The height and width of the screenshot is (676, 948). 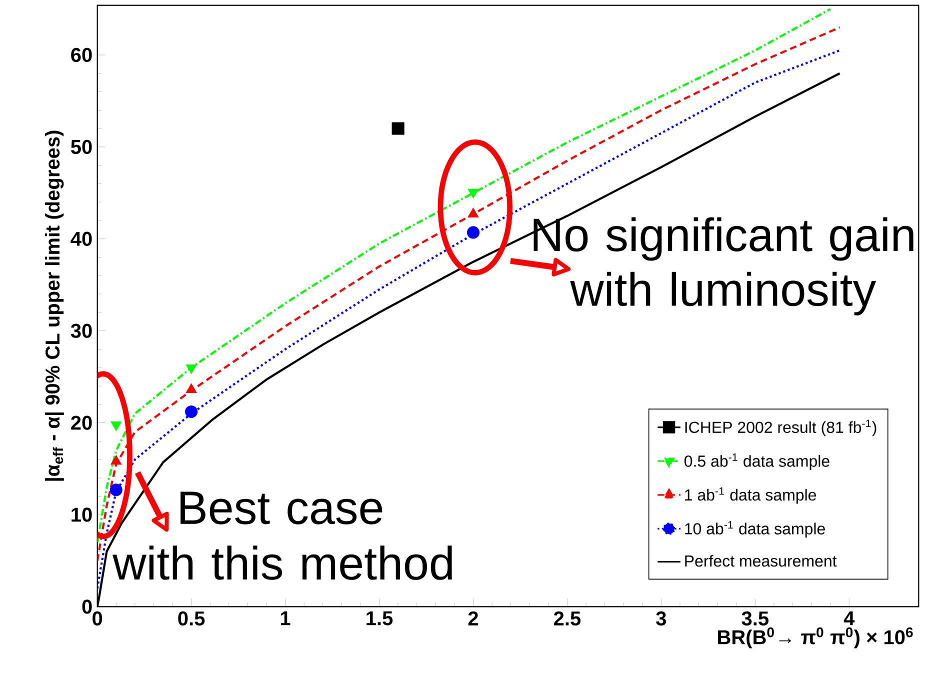 What do you see at coordinates (81, 423) in the screenshot?
I see `y-tick-label: 20` at bounding box center [81, 423].